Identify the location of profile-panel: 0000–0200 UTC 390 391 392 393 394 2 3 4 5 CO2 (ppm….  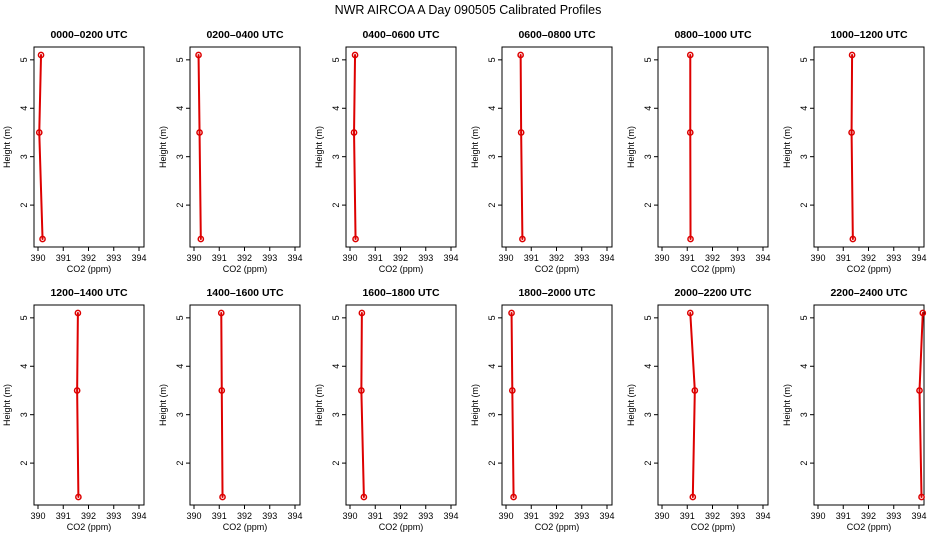
(74, 151).